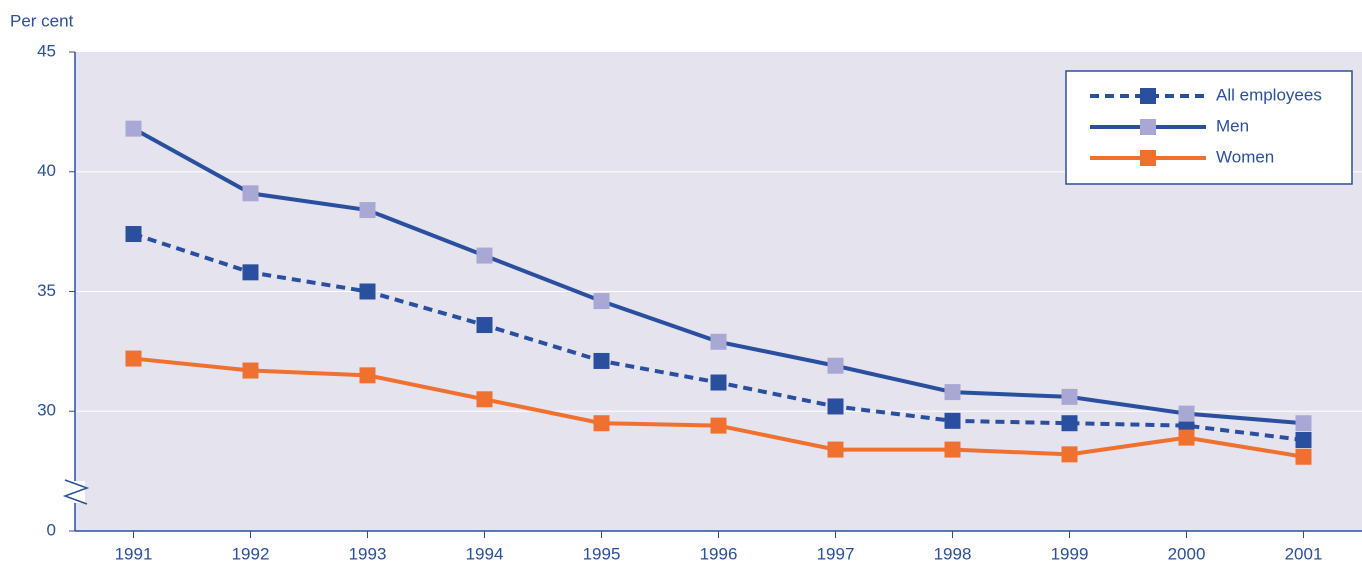 This screenshot has height=574, width=1362. Describe the element at coordinates (46, 170) in the screenshot. I see `y-tick-label: 40` at that location.